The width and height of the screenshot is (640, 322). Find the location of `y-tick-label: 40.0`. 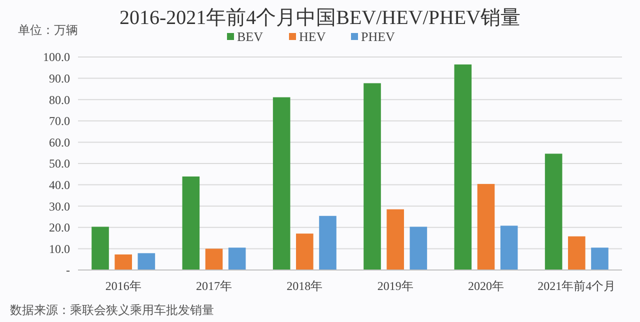

y-tick-label: 40.0 is located at coordinates (59, 185).